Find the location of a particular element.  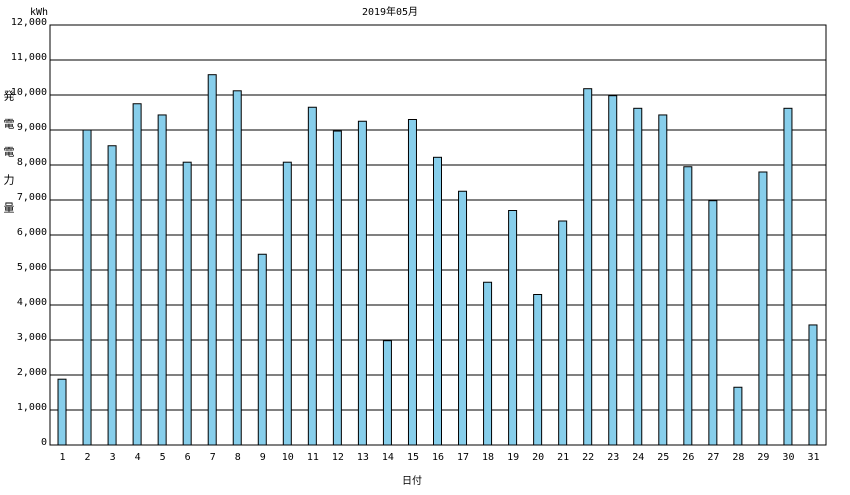

x-tick-label: 15 is located at coordinates (413, 457).